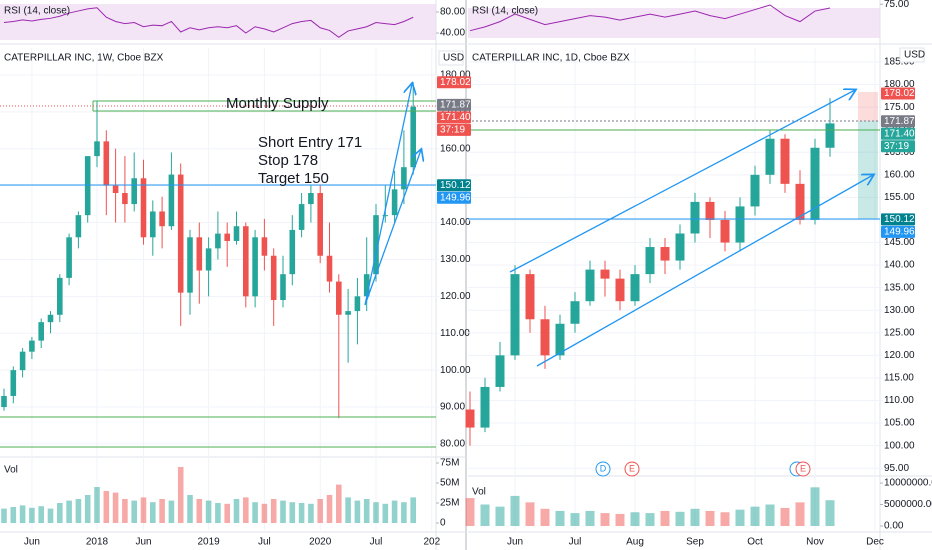 The width and height of the screenshot is (932, 550). I want to click on event-label: E, so click(803, 468).